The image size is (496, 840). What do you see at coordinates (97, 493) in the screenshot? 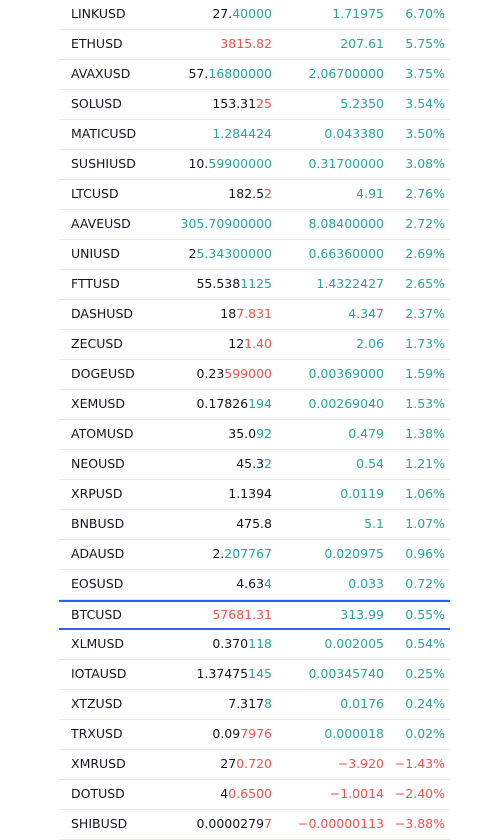
I see `symbol-label: XRPUSD` at bounding box center [97, 493].